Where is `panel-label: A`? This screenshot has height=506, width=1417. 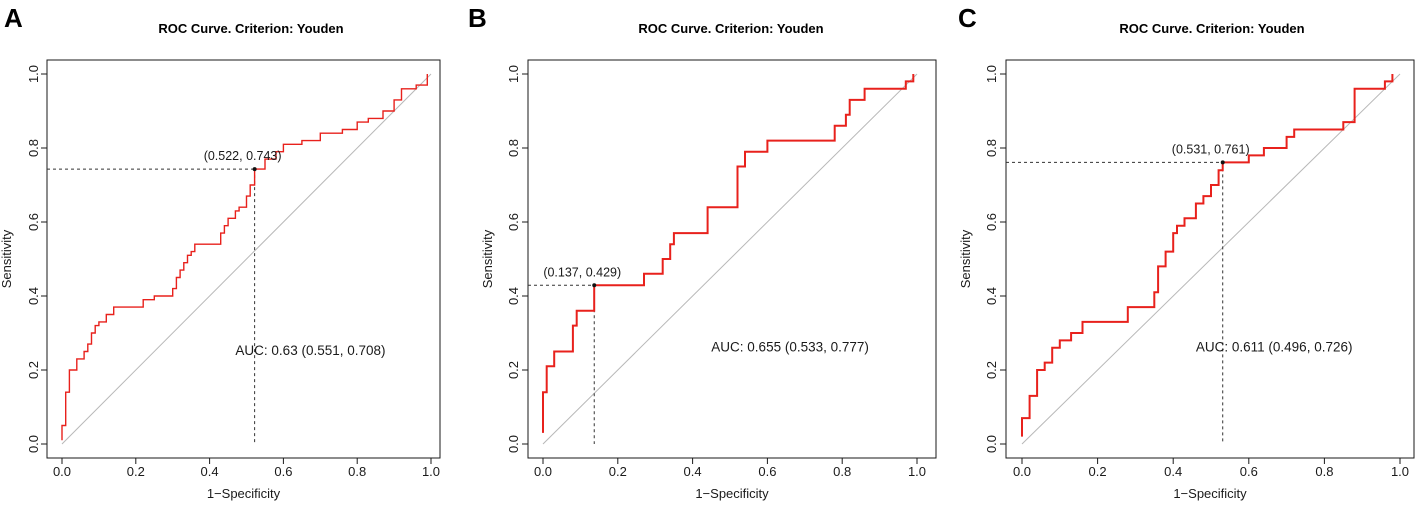
panel-label: A is located at coordinates (13, 18).